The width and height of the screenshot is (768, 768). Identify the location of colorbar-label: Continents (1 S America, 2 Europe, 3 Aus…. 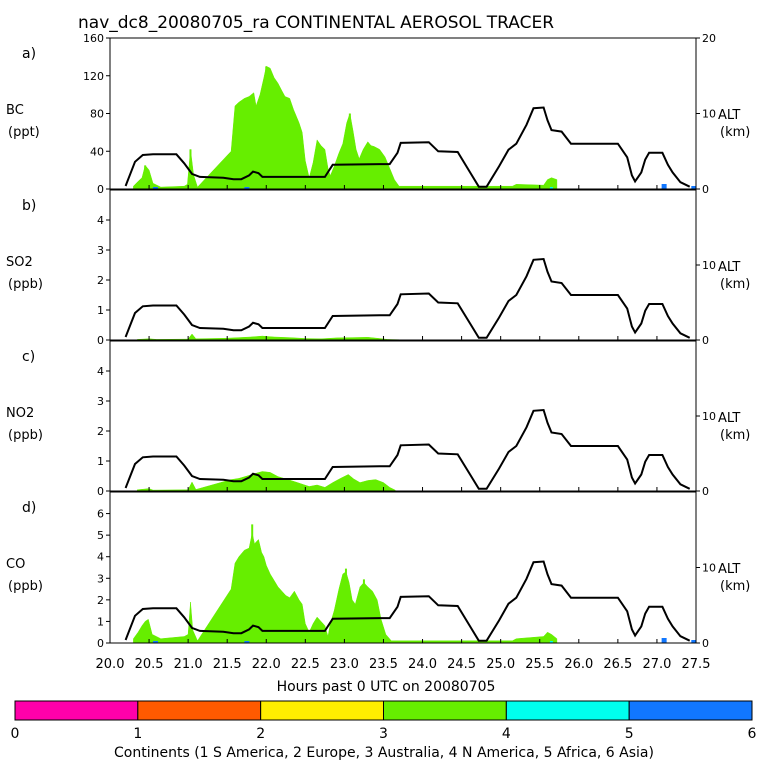
(384, 753).